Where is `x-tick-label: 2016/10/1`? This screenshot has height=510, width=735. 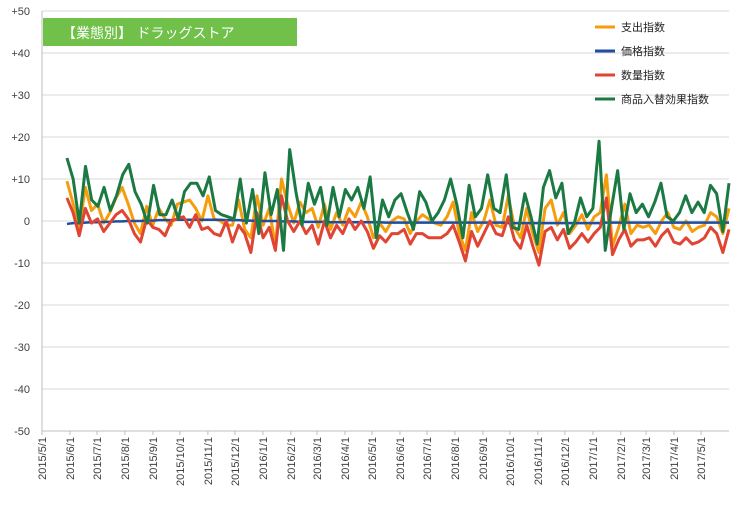
x-tick-label: 2016/10/1 is located at coordinates (511, 461).